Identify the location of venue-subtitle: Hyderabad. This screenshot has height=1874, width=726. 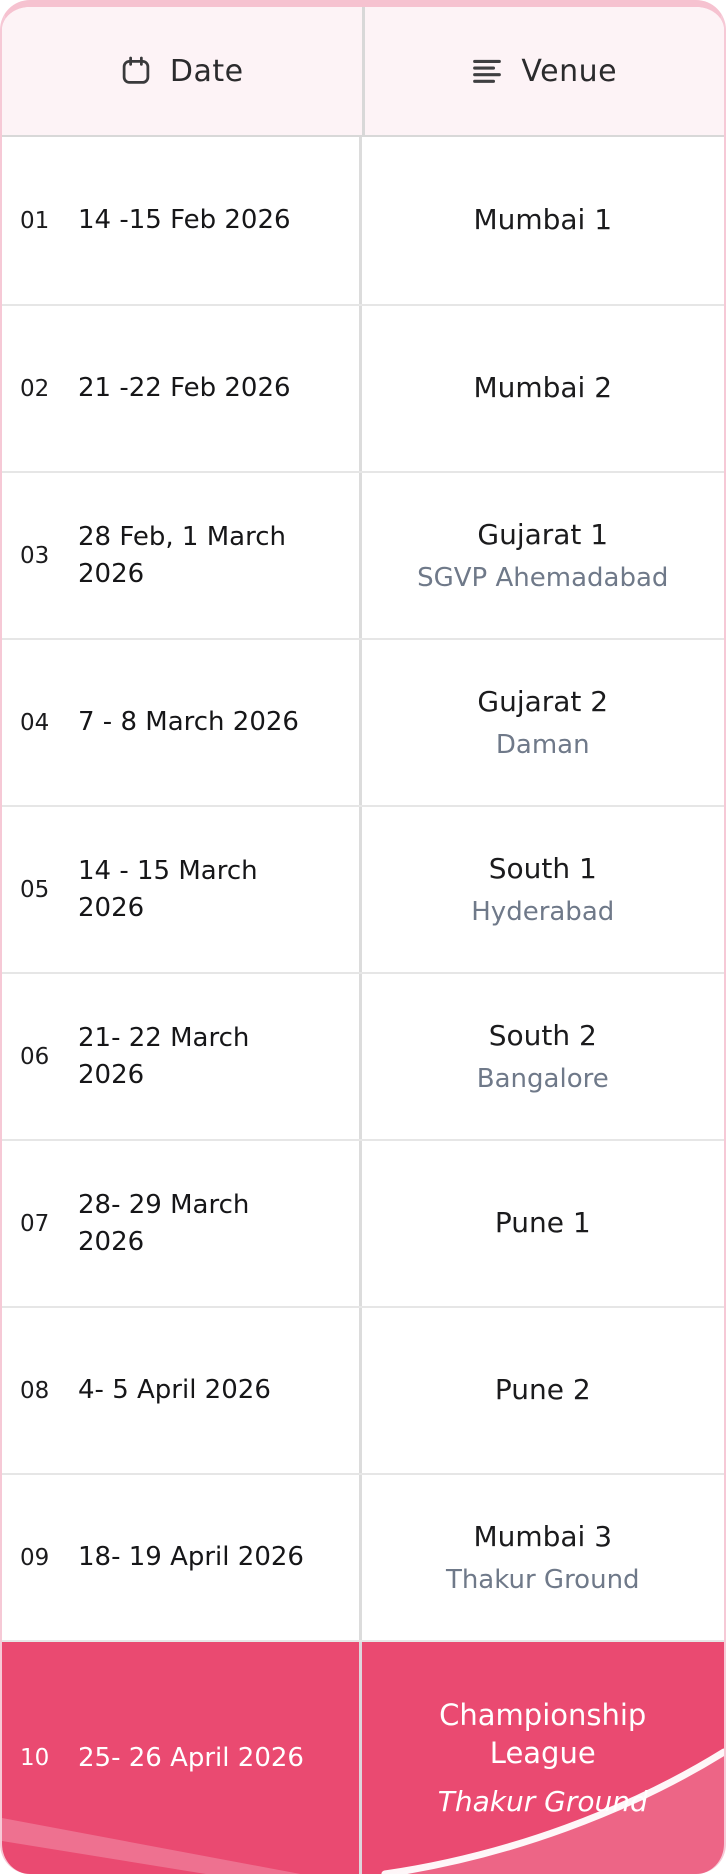
(543, 911).